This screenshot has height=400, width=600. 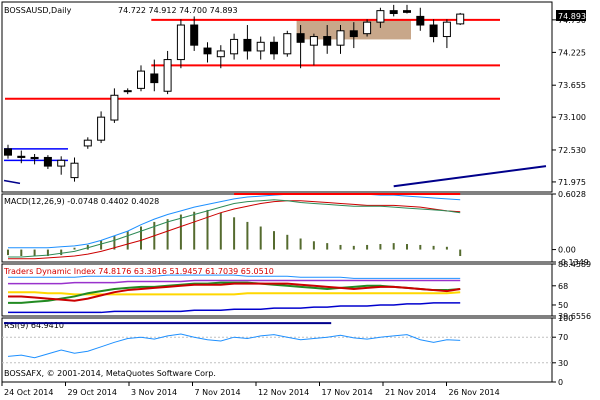 I want to click on price-tick-label-5: 71.975, so click(x=572, y=182).